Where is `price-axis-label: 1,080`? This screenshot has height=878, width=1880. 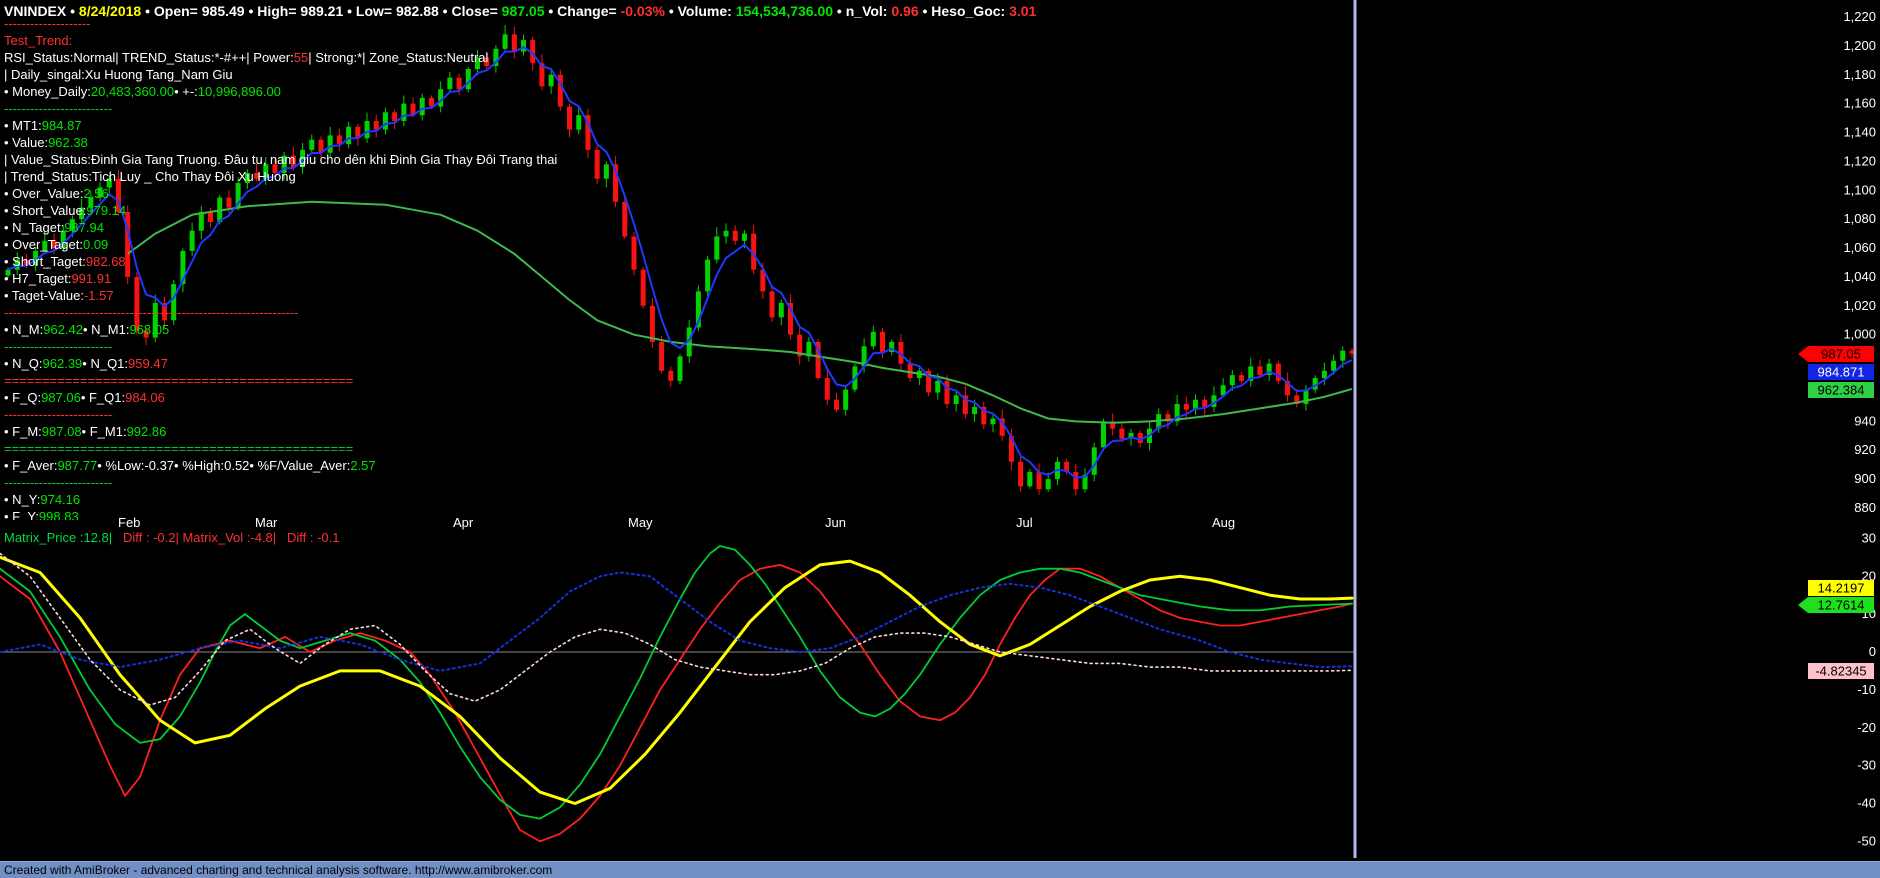
price-axis-label: 1,080 is located at coordinates (1859, 218).